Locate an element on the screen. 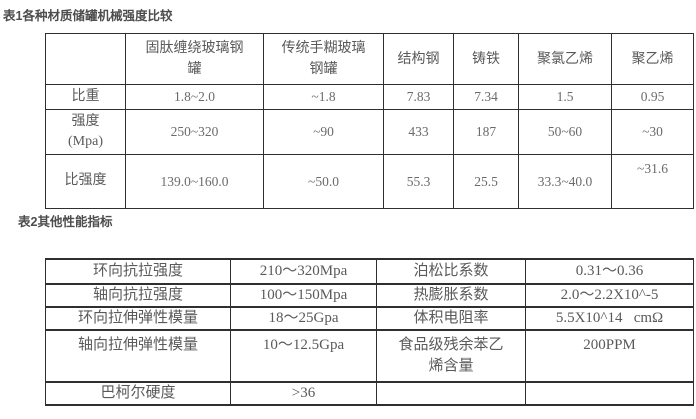  table-cell: 7.83 is located at coordinates (418, 97).